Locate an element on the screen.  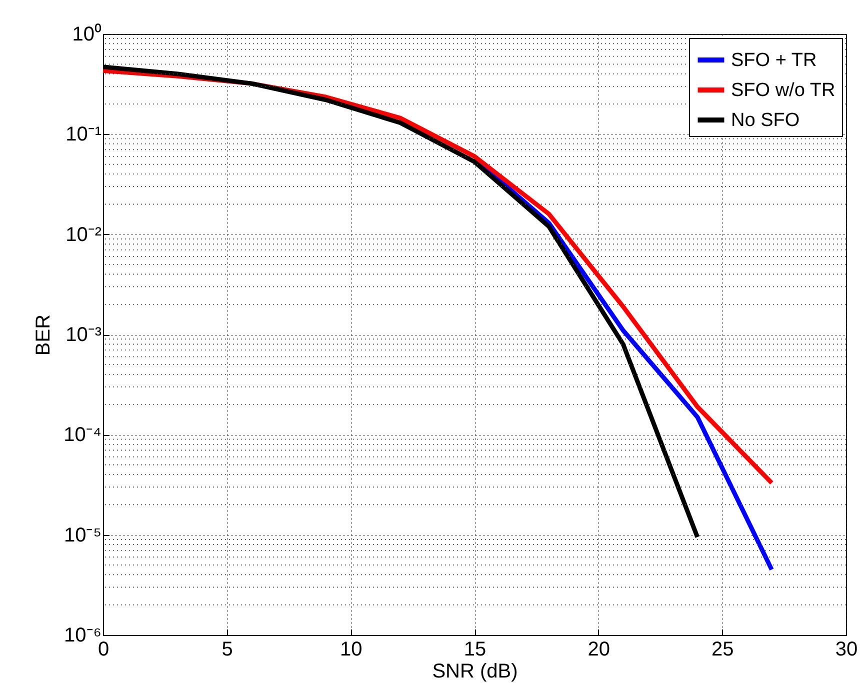
x-tick-label: 20 is located at coordinates (599, 649).